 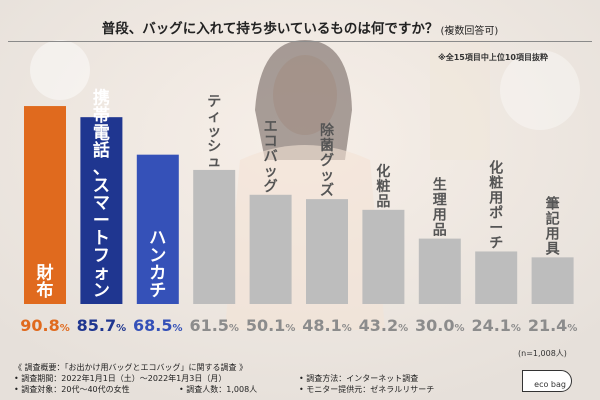 I want to click on svg-text: ト, so click(x=101, y=239).